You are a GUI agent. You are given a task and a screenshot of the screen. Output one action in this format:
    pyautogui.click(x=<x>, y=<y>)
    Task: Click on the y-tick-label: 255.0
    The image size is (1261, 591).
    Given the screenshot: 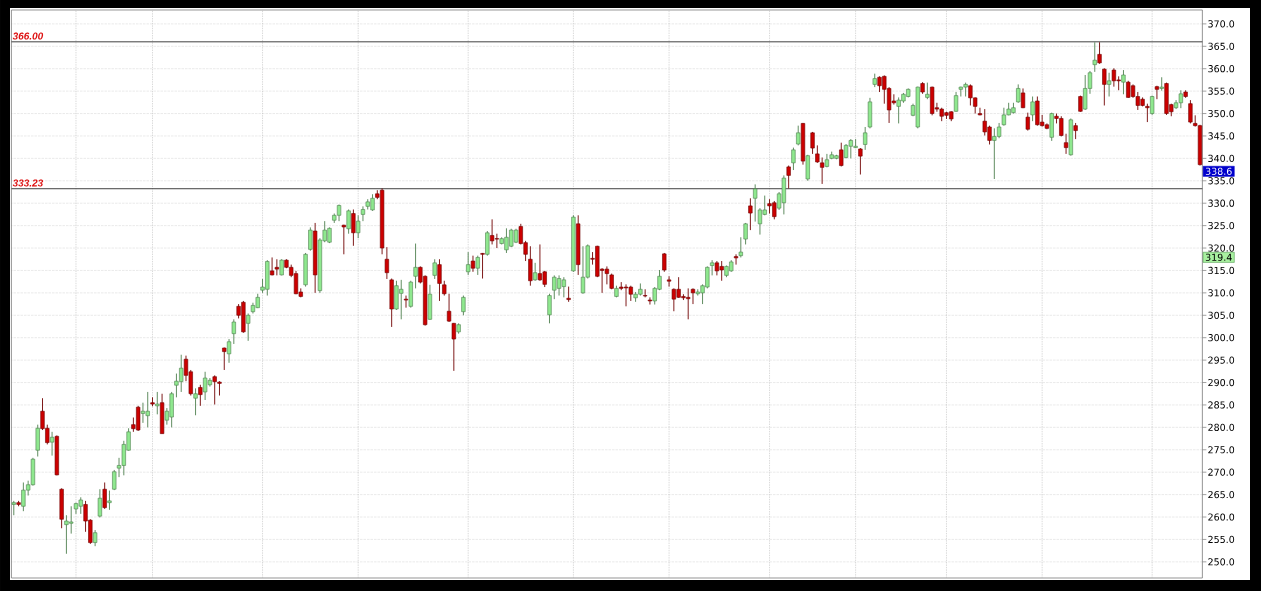 What is the action you would take?
    pyautogui.click(x=1221, y=539)
    